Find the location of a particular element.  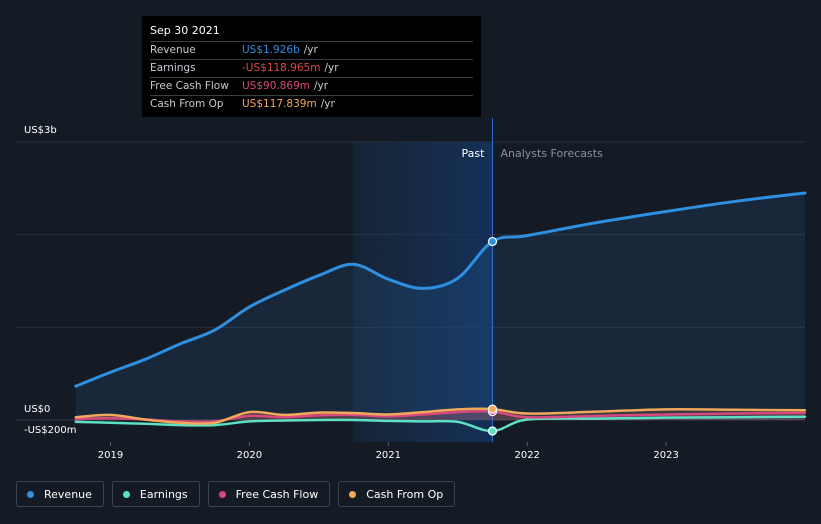

x-tick-label: 2021 is located at coordinates (388, 455).